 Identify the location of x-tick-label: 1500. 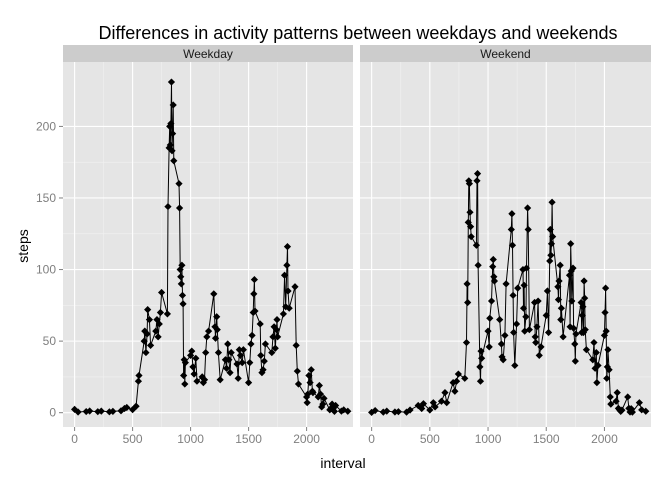
(546, 439).